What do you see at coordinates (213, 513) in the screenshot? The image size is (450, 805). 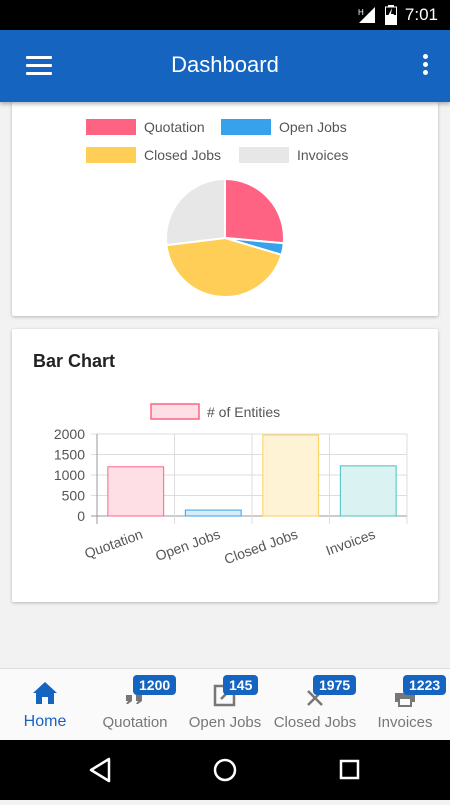 I see `bar-open-jobs` at bounding box center [213, 513].